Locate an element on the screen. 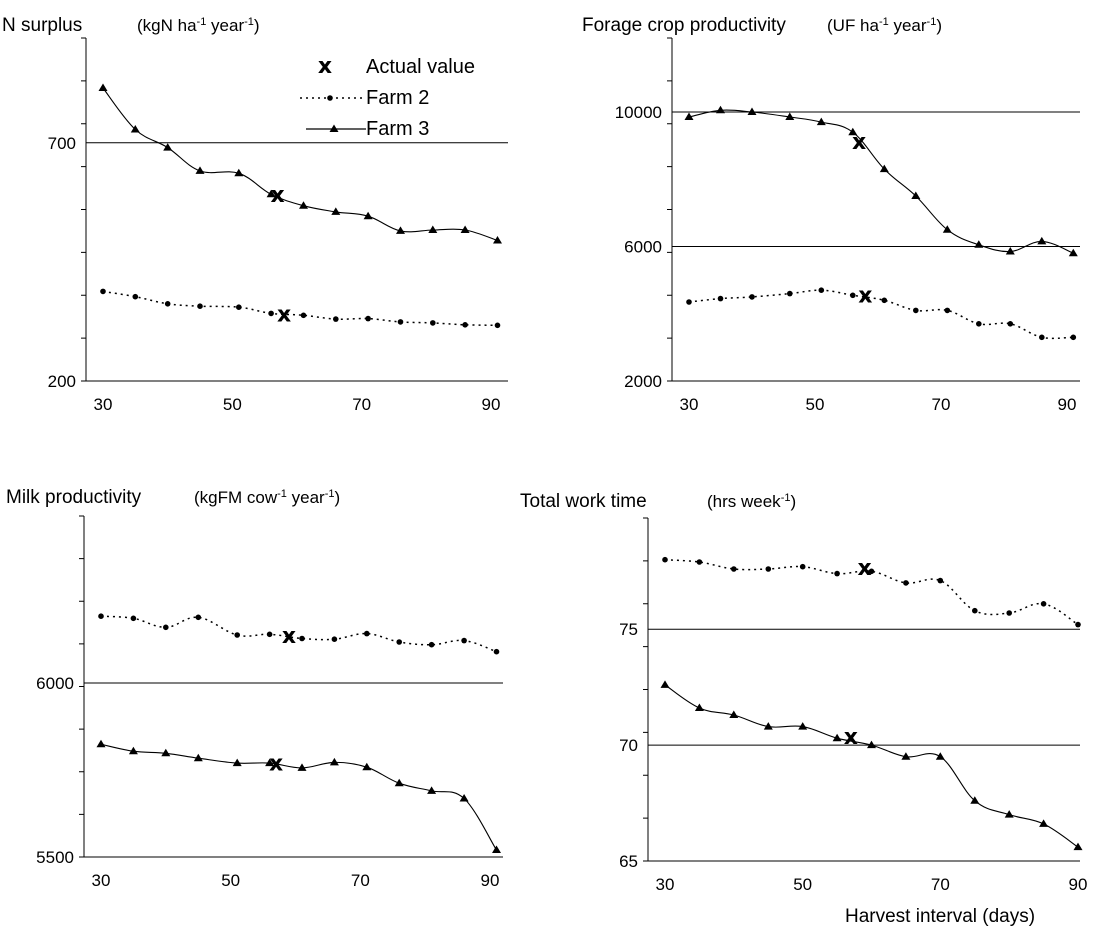 The image size is (1101, 926). y-tick-label: 700 is located at coordinates (62, 143).